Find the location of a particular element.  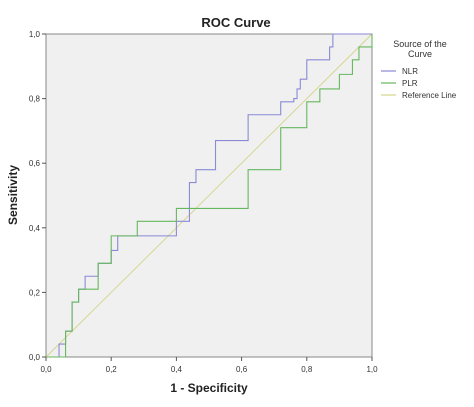

x-tick-label: 0,8 is located at coordinates (307, 369).